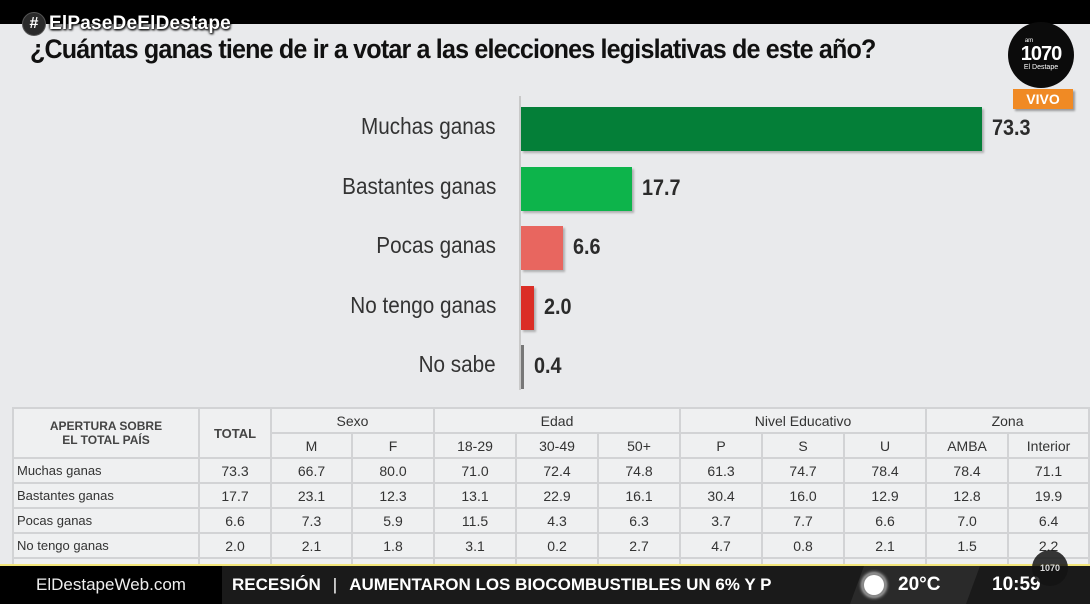 The image size is (1090, 604). Describe the element at coordinates (557, 420) in the screenshot. I see `group-header: Edad` at that location.